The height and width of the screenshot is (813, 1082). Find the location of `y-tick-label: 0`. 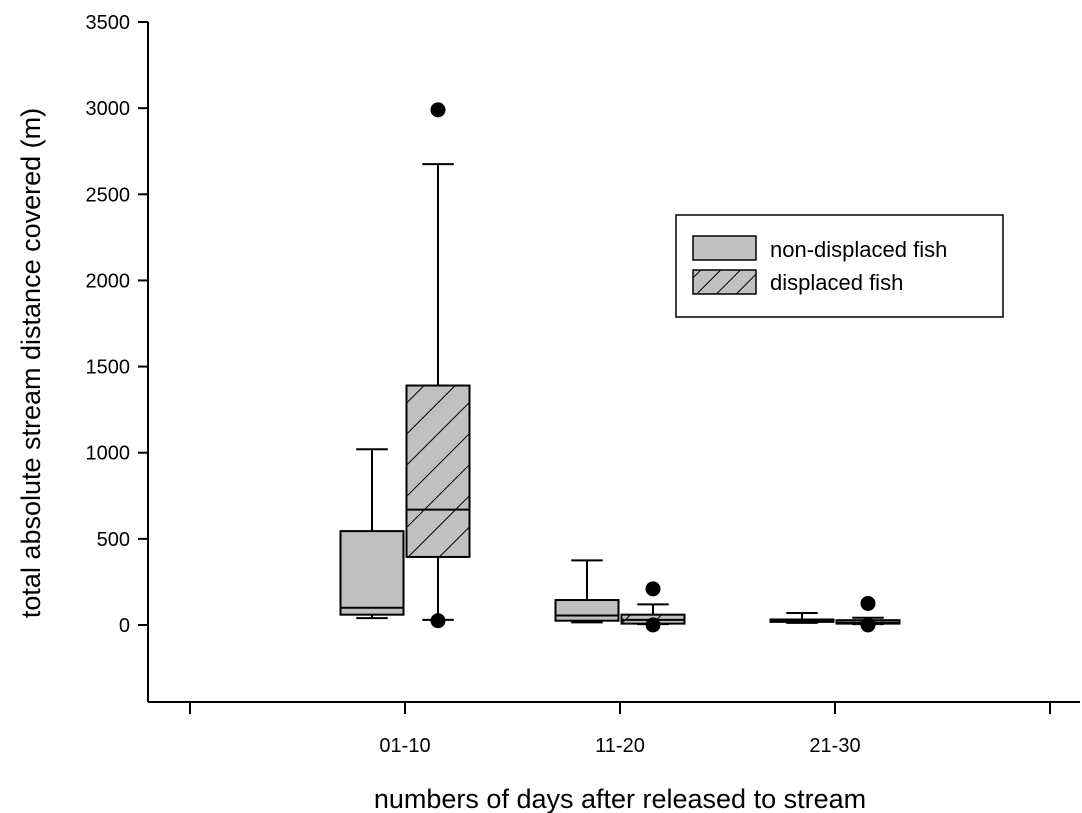

y-tick-label: 0 is located at coordinates (124, 626).